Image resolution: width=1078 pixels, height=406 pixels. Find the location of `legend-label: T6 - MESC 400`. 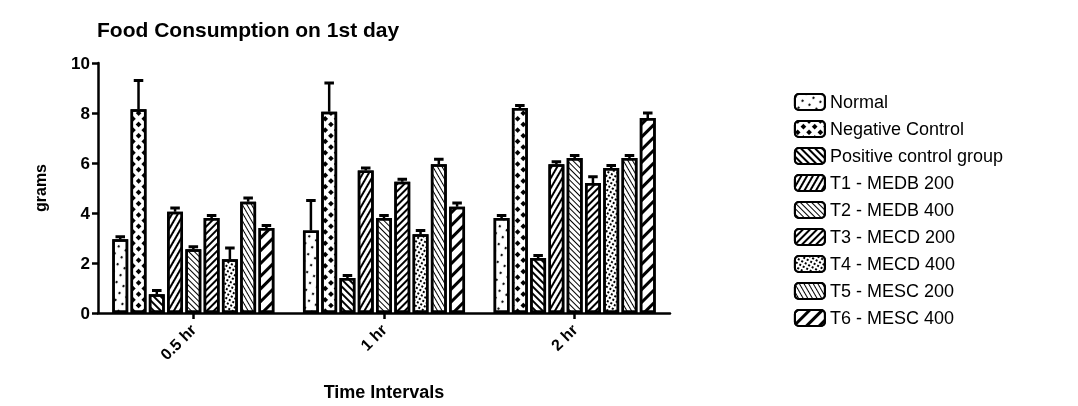

legend-label: T6 - MESC 400 is located at coordinates (891, 318).